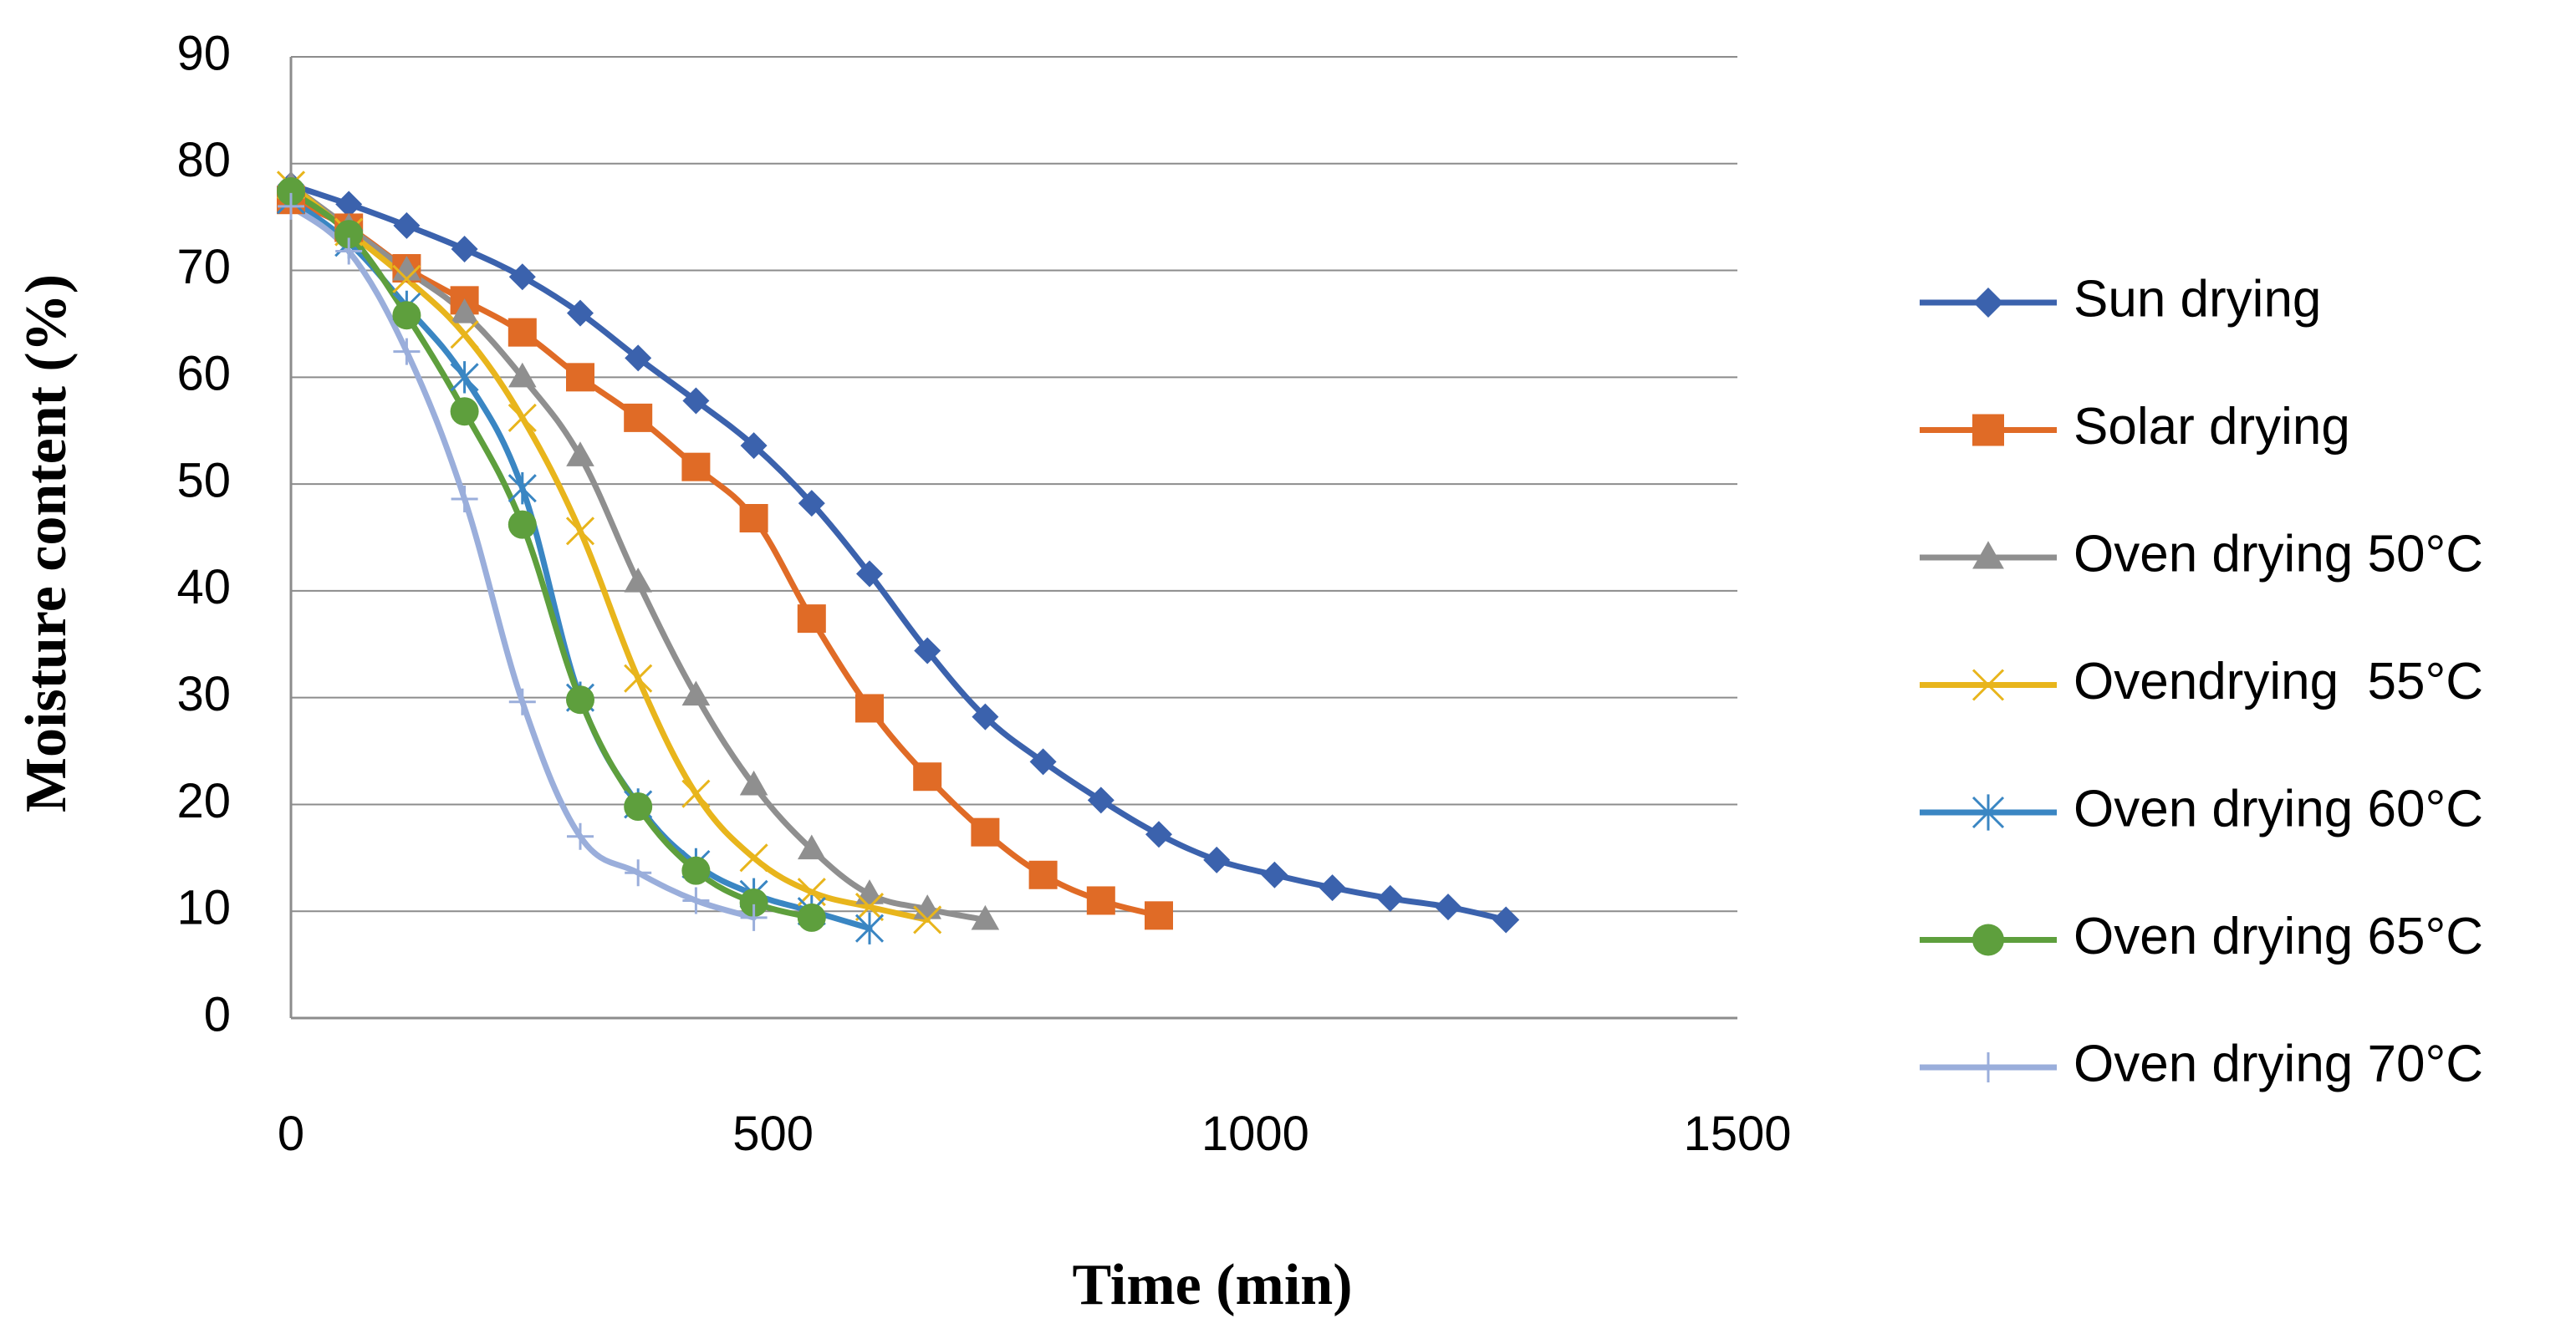  What do you see at coordinates (2278, 1063) in the screenshot?
I see `legend-label: Oven drying 70°C` at bounding box center [2278, 1063].